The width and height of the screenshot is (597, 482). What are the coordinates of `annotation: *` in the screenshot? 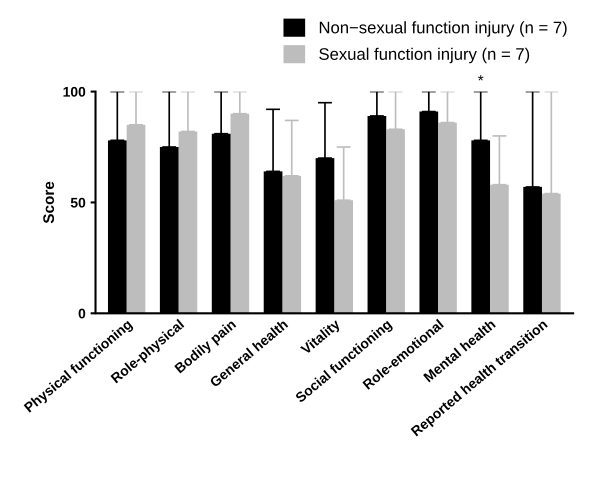 It's located at (481, 77).